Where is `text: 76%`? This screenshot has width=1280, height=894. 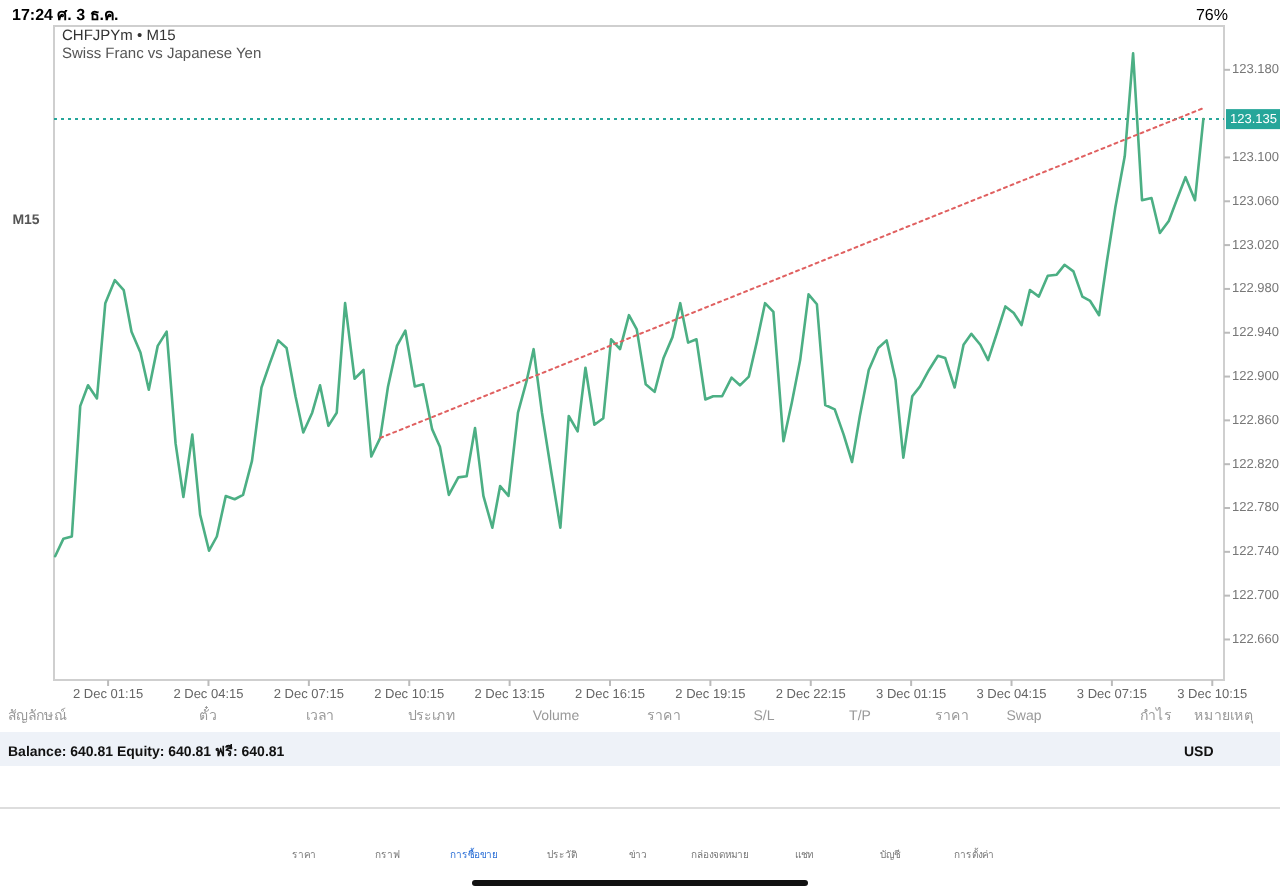 text: 76% is located at coordinates (1211, 15).